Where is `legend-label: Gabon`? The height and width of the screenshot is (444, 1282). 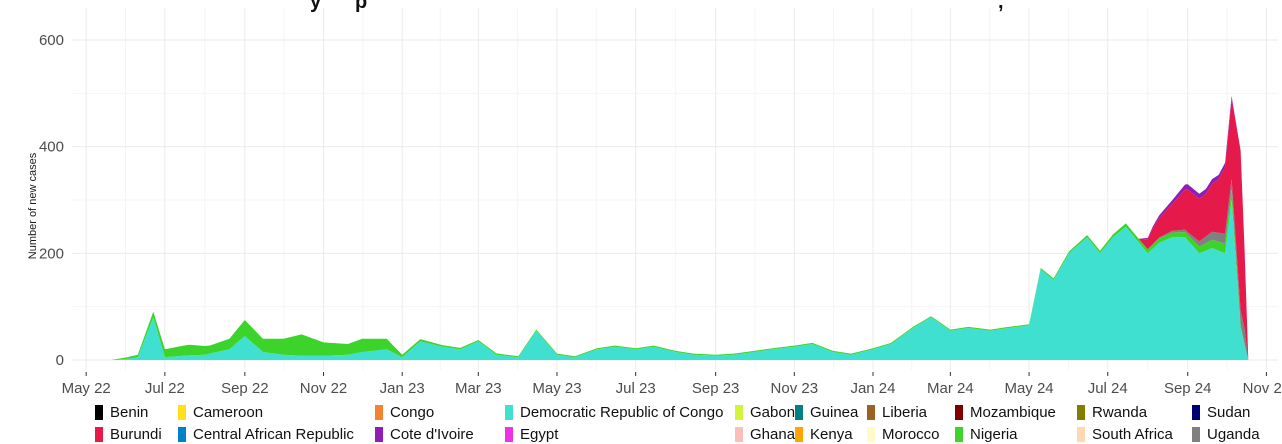 legend-label: Gabon is located at coordinates (773, 412).